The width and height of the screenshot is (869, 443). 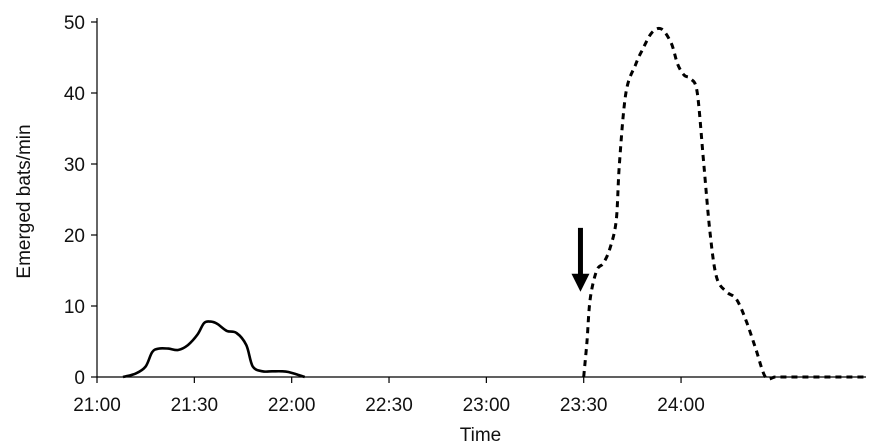 What do you see at coordinates (74, 23) in the screenshot?
I see `y-tick-label: 50` at bounding box center [74, 23].